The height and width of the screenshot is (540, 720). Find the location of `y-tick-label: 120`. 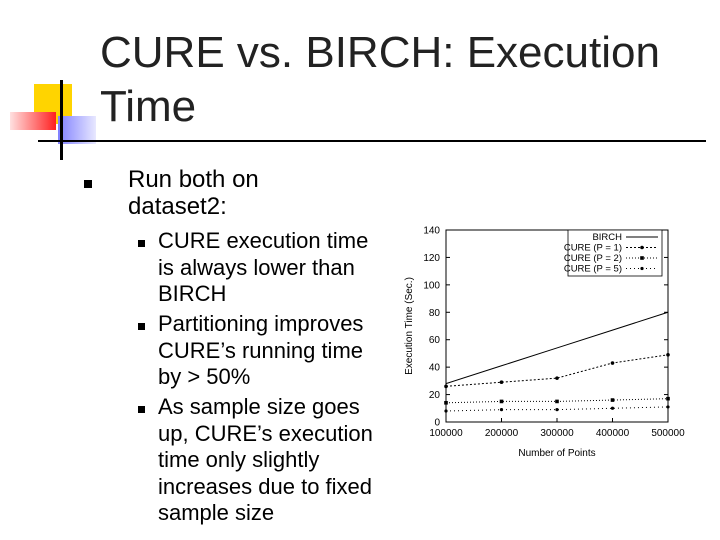

y-tick-label: 120 is located at coordinates (431, 258).